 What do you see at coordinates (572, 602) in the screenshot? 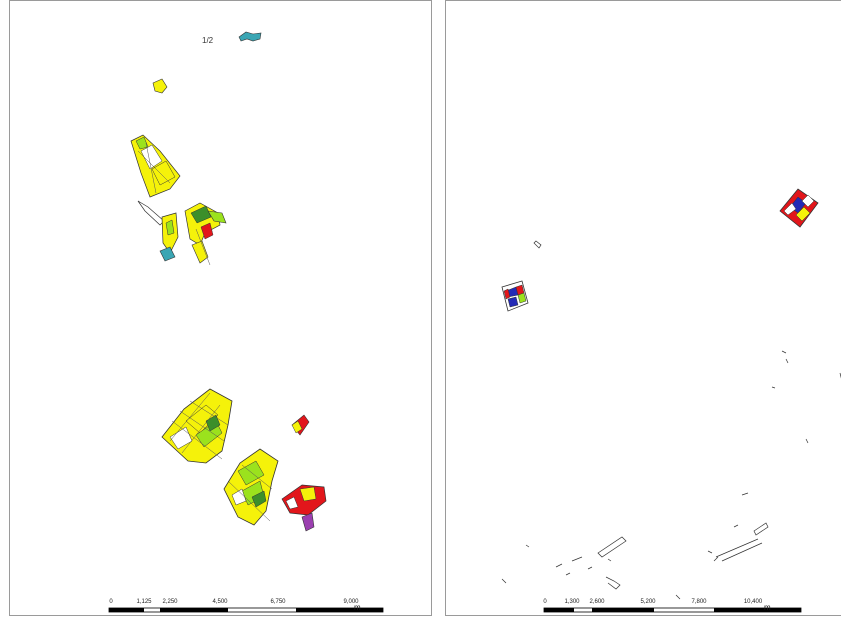
I see `scale-tick: 1,300` at bounding box center [572, 602].